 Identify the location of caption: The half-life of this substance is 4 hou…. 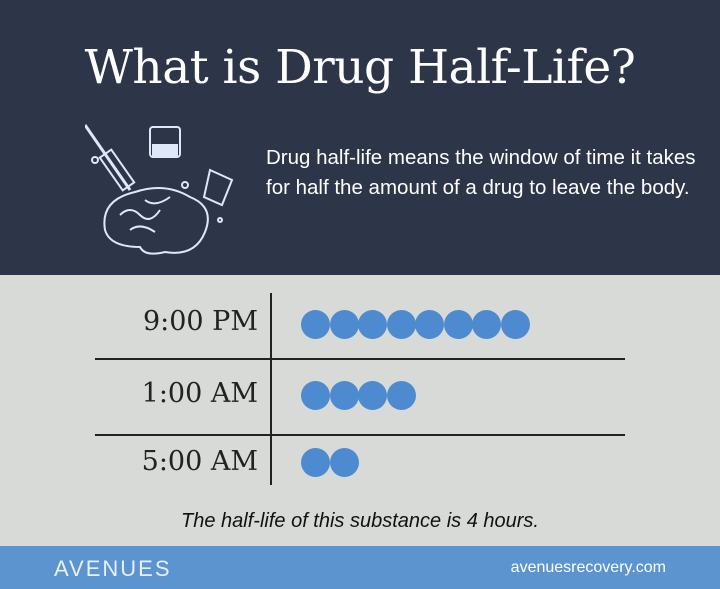
(360, 521).